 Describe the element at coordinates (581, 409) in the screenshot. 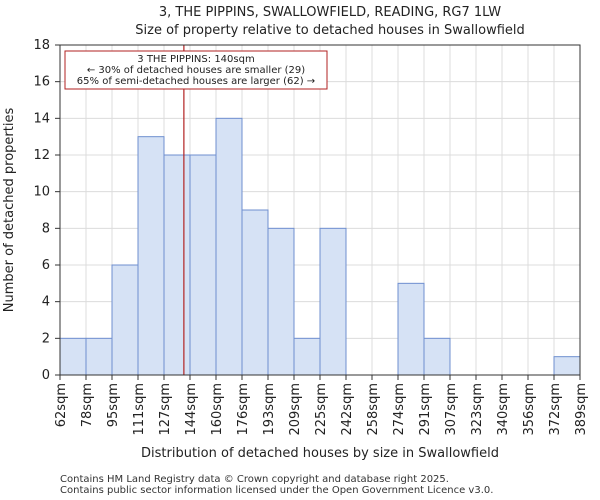

I see `x-tick-label: 389sqm` at that location.